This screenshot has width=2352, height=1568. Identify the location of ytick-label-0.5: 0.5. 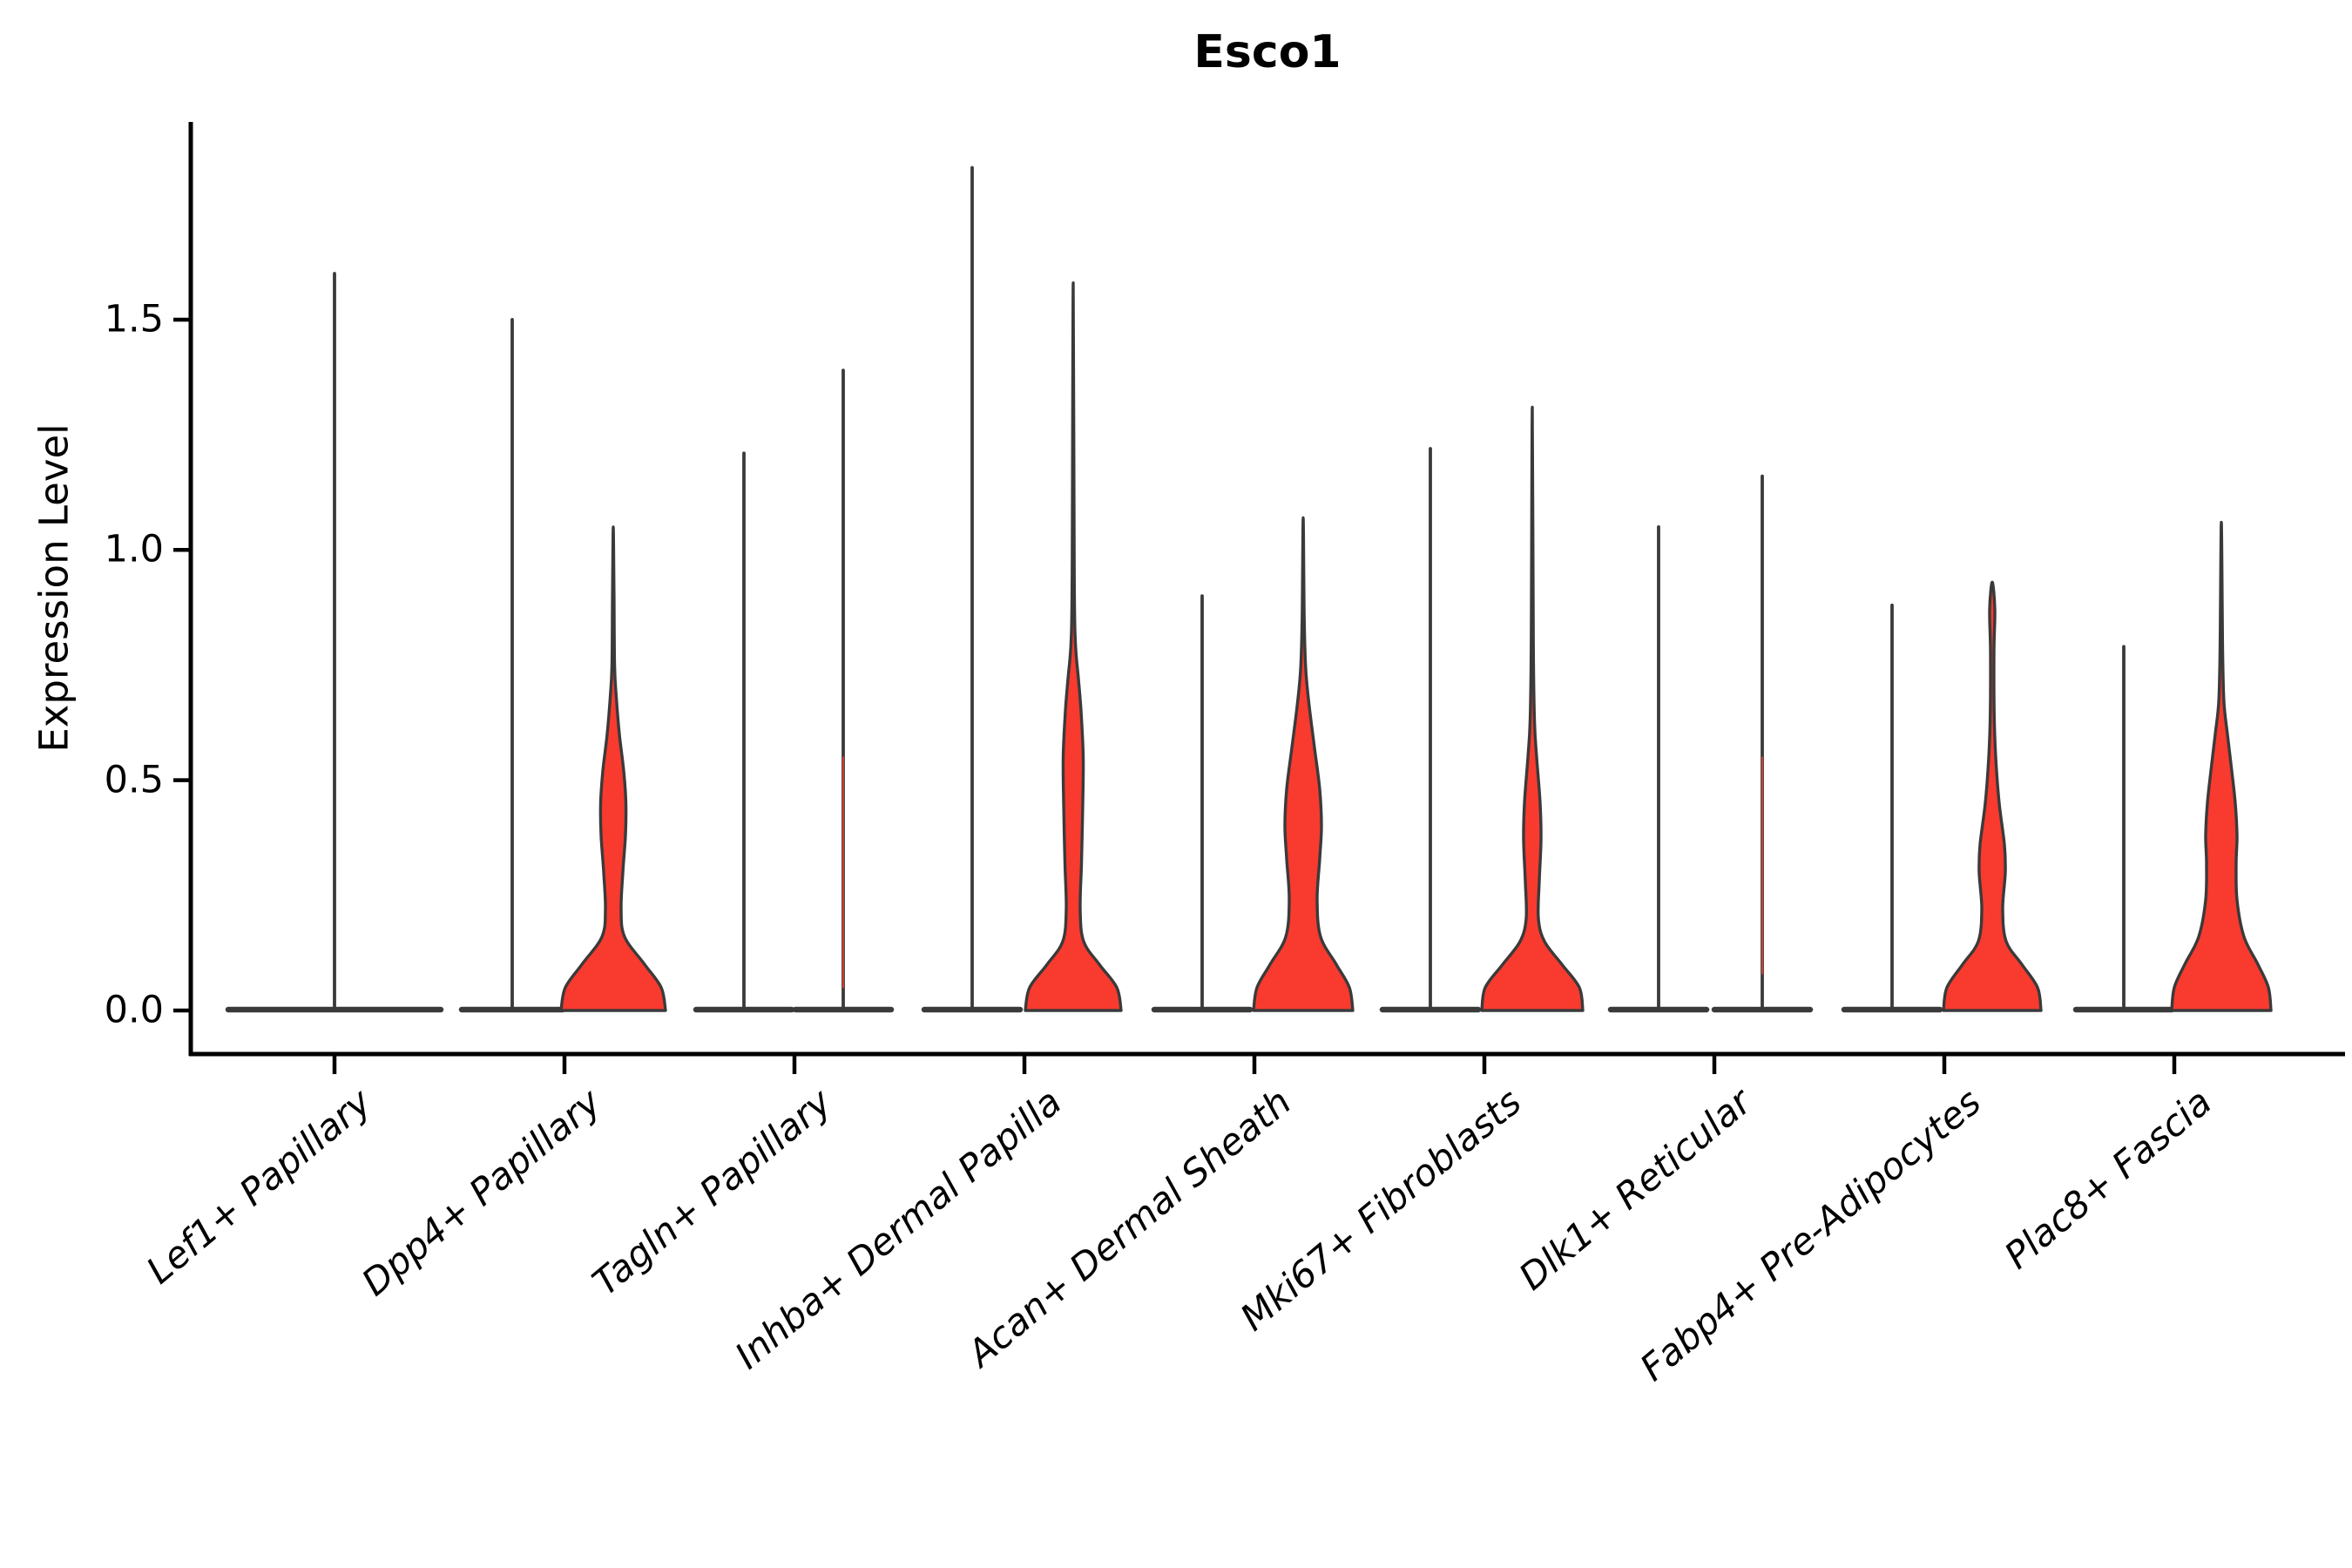
(134, 780).